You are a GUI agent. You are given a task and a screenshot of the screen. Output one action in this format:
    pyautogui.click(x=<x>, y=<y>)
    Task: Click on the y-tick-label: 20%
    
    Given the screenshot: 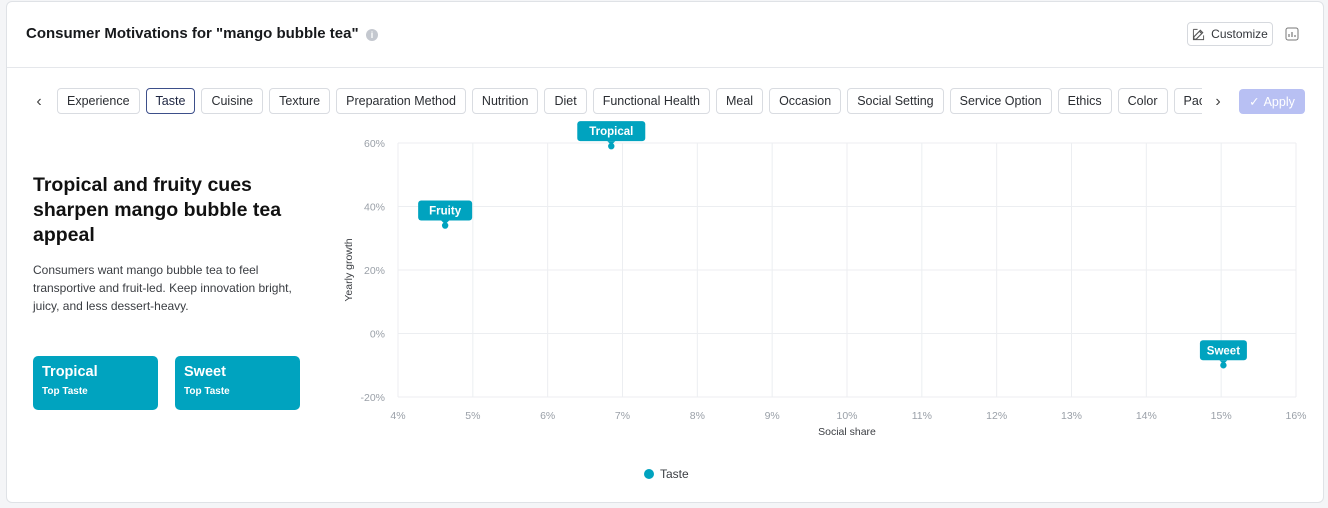 What is the action you would take?
    pyautogui.click(x=374, y=271)
    